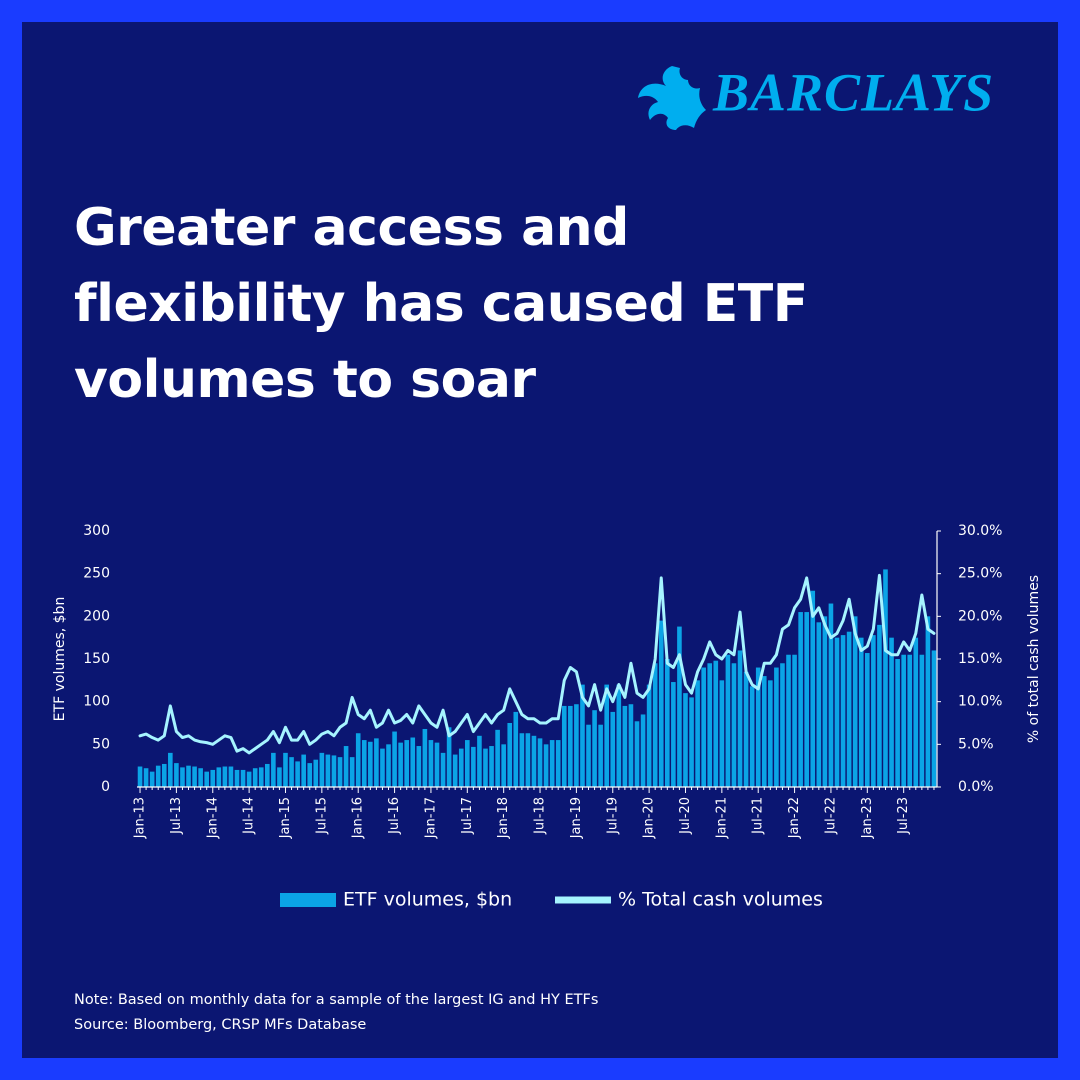 This screenshot has height=1080, width=1080. Describe the element at coordinates (853, 92) in the screenshot. I see `brand-name: BARCLAYS` at that location.